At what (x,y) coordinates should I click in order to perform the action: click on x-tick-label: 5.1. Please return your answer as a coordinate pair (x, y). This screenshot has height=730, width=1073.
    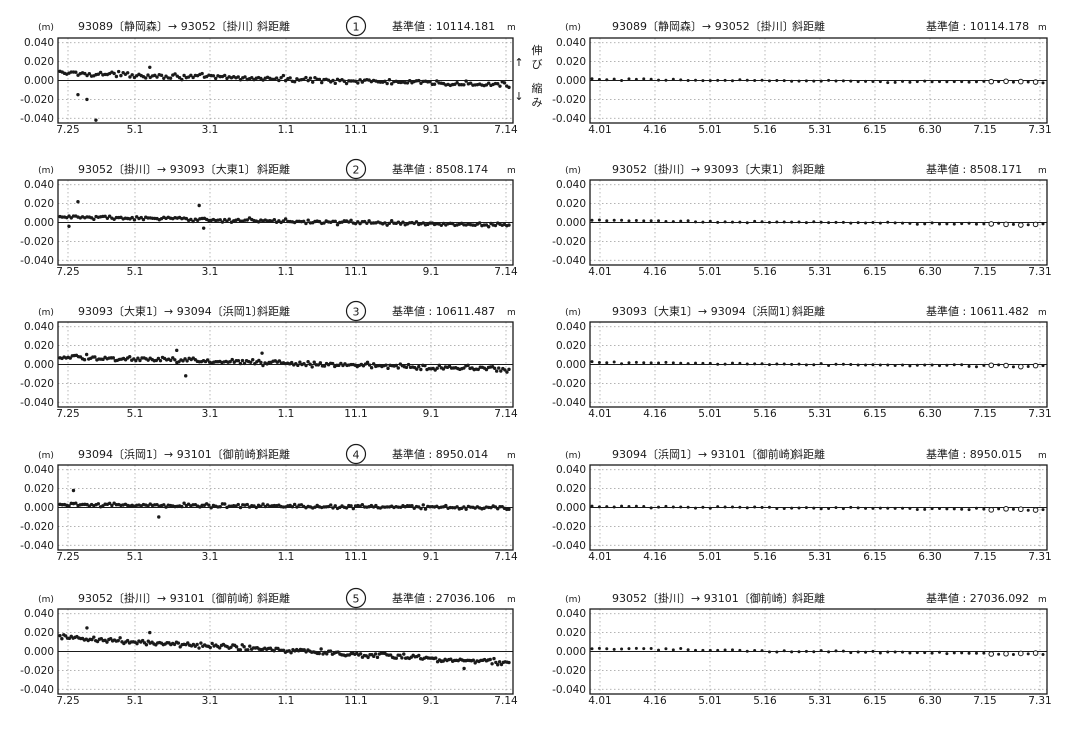
    Looking at the image, I should click on (135, 414).